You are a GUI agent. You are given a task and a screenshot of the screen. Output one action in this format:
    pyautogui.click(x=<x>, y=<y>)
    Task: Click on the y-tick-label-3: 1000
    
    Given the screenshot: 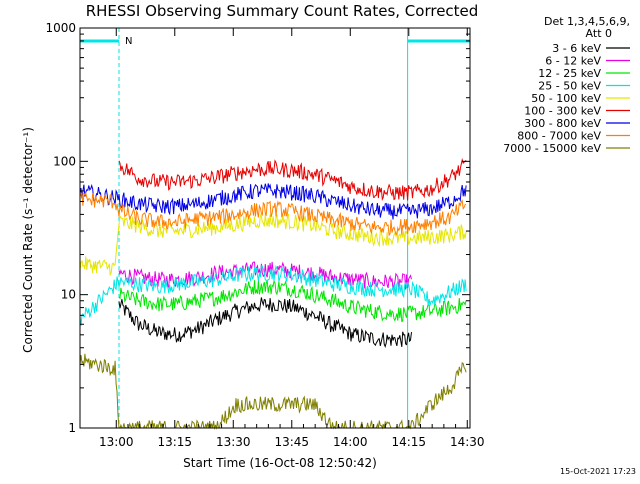 What is the action you would take?
    pyautogui.click(x=60, y=28)
    